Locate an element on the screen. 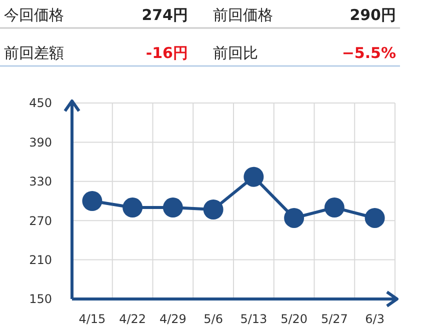 The image size is (428, 334). x-tick-label: 4/15 is located at coordinates (92, 319).